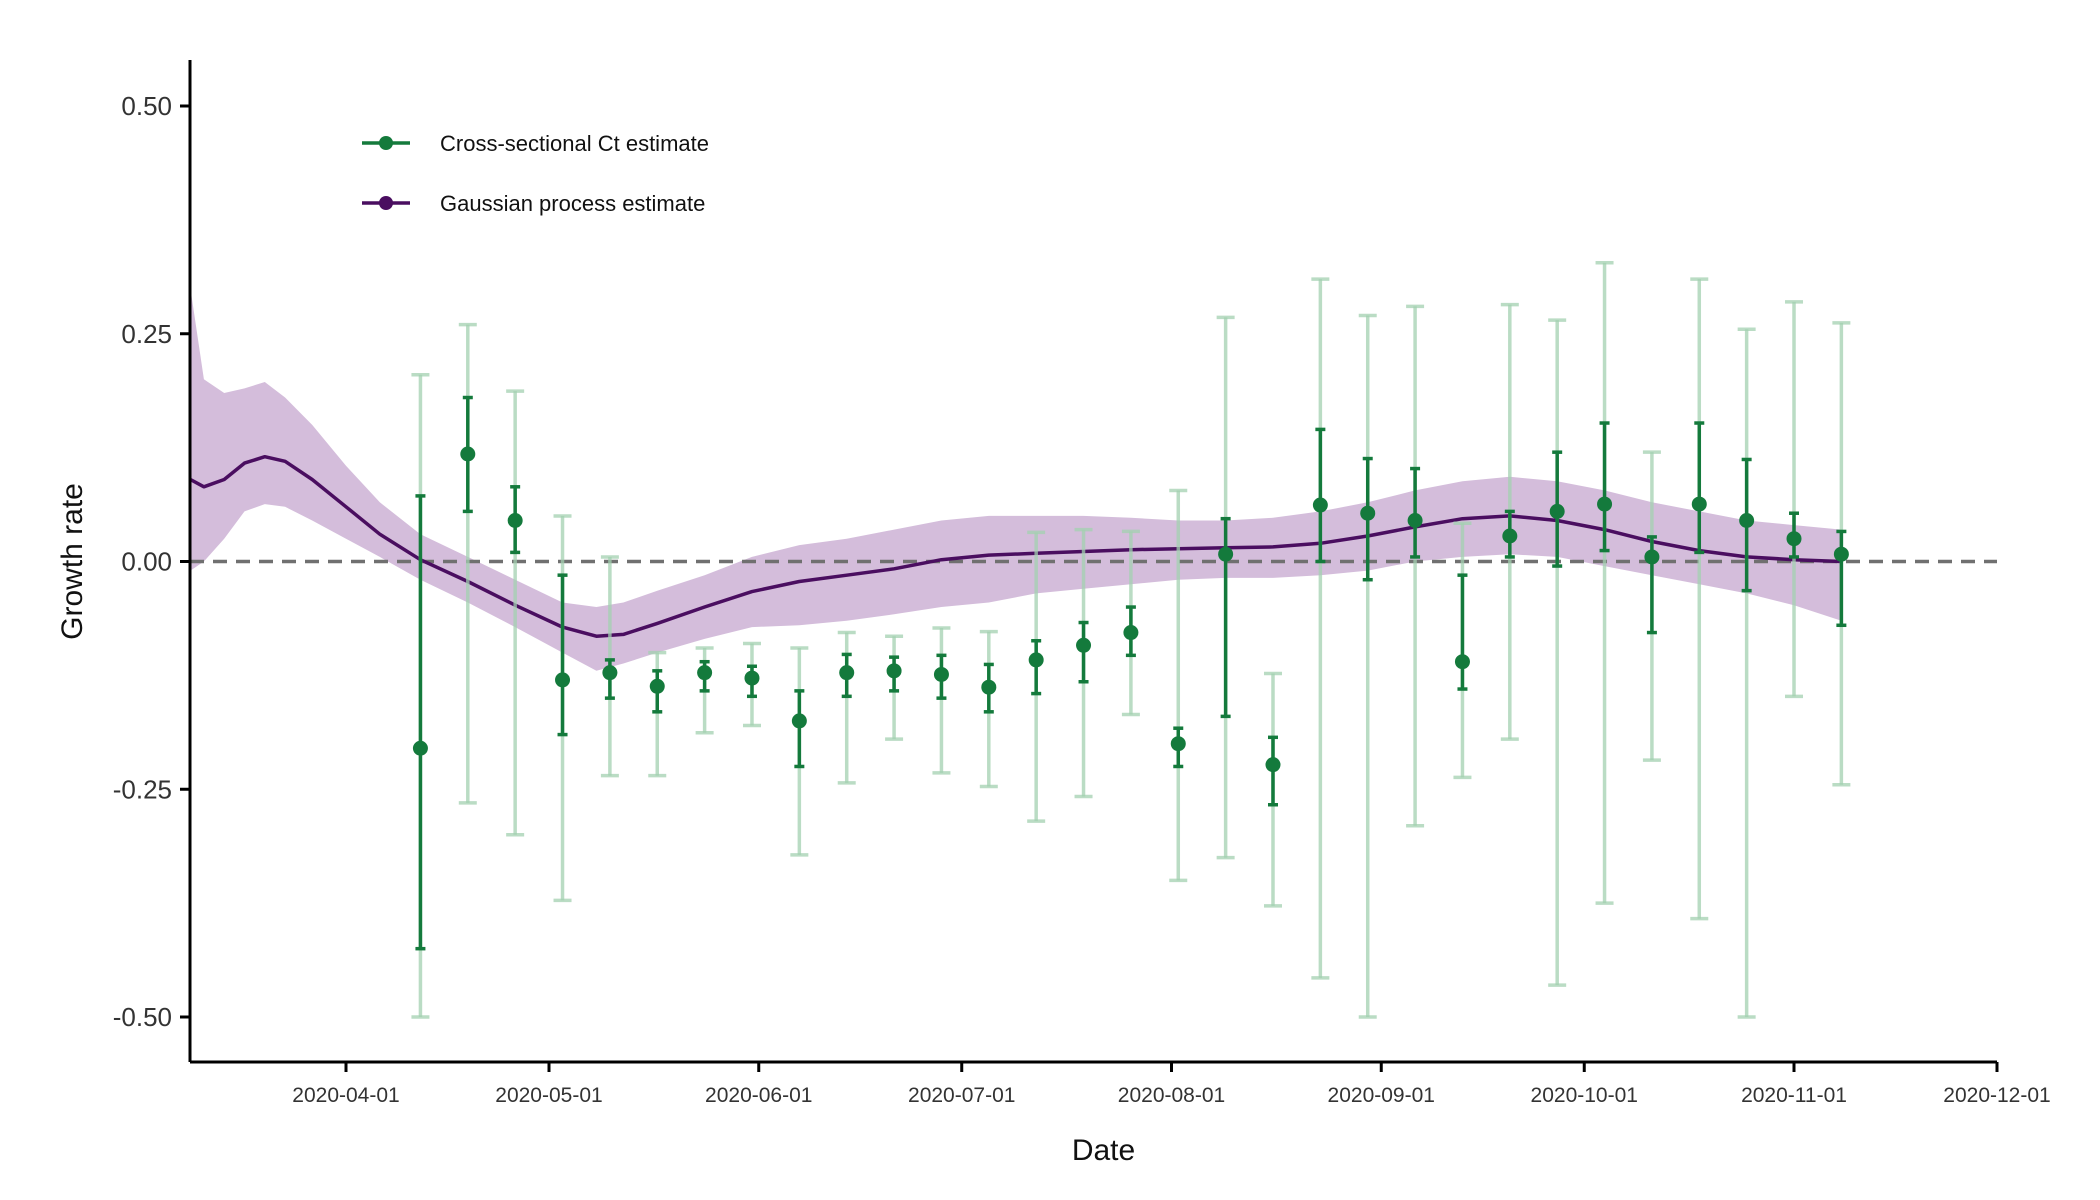 The image size is (2100, 1200). I want to click on y-tick-label: 0.25, so click(146, 334).